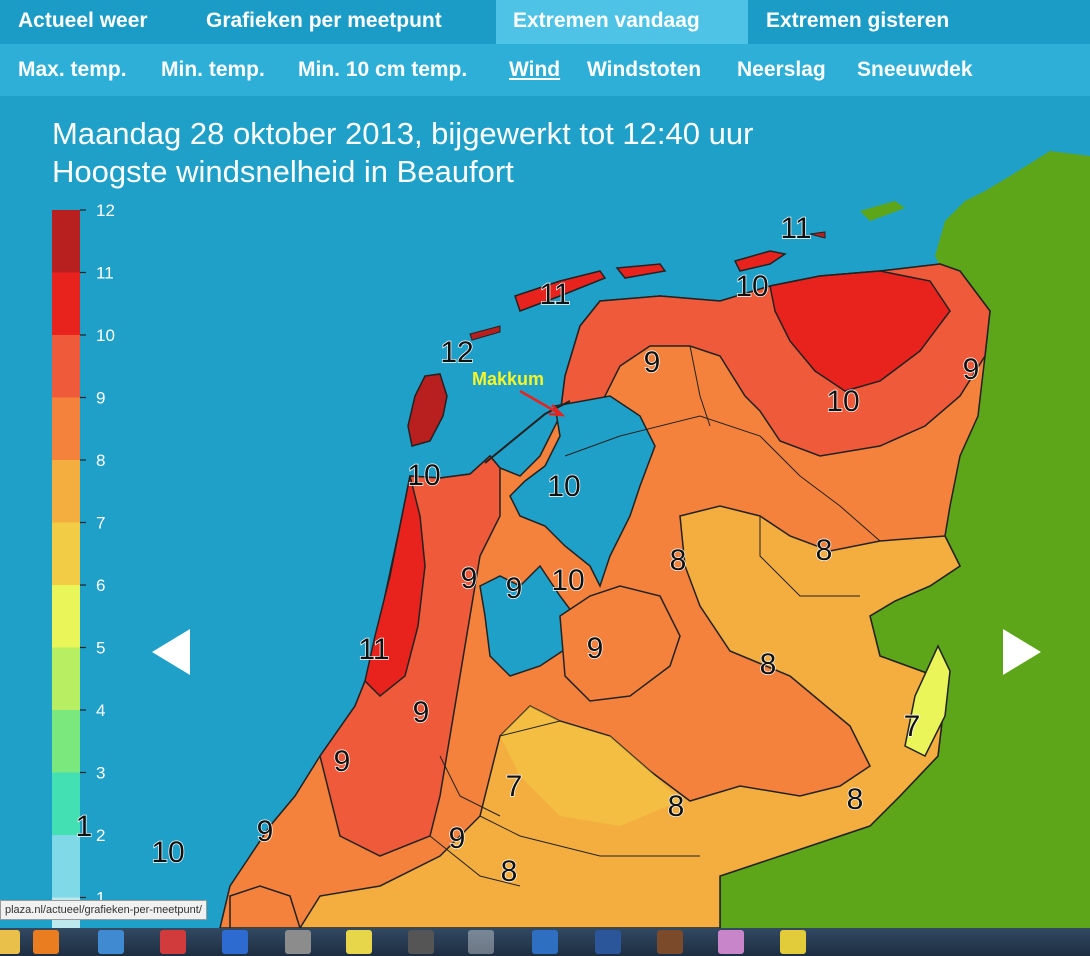 The image size is (1090, 956). Describe the element at coordinates (670, 942) in the screenshot. I see `pin-icon` at that location.